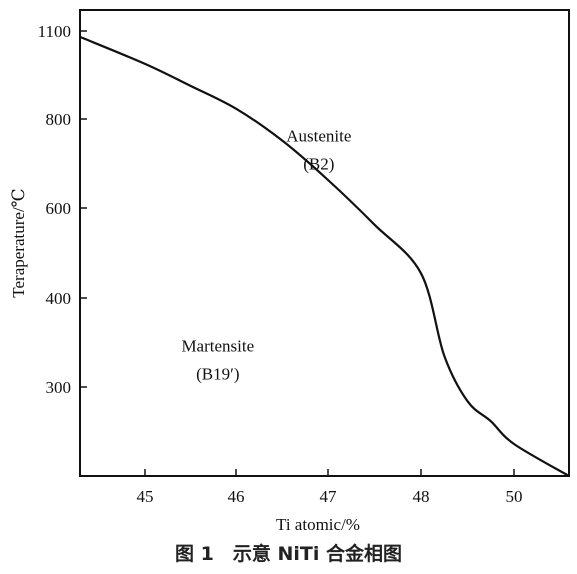 This screenshot has height=574, width=577. What do you see at coordinates (266, 254) in the screenshot?
I see `region-labels: Austenite (B2) Martensite (B19′)` at bounding box center [266, 254].